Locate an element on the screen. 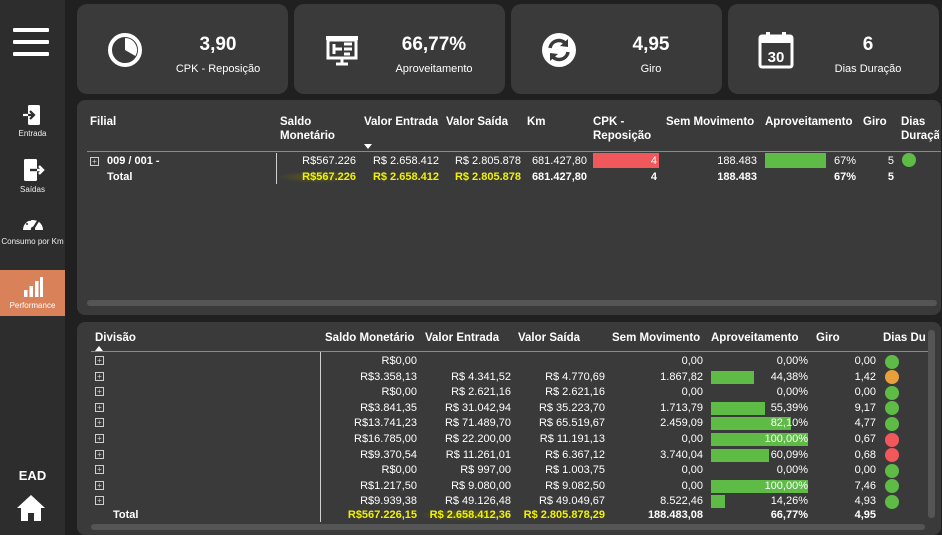 The image size is (942, 535). sidebar-item-consumo-por-km: Consumo por Km is located at coordinates (32, 240).